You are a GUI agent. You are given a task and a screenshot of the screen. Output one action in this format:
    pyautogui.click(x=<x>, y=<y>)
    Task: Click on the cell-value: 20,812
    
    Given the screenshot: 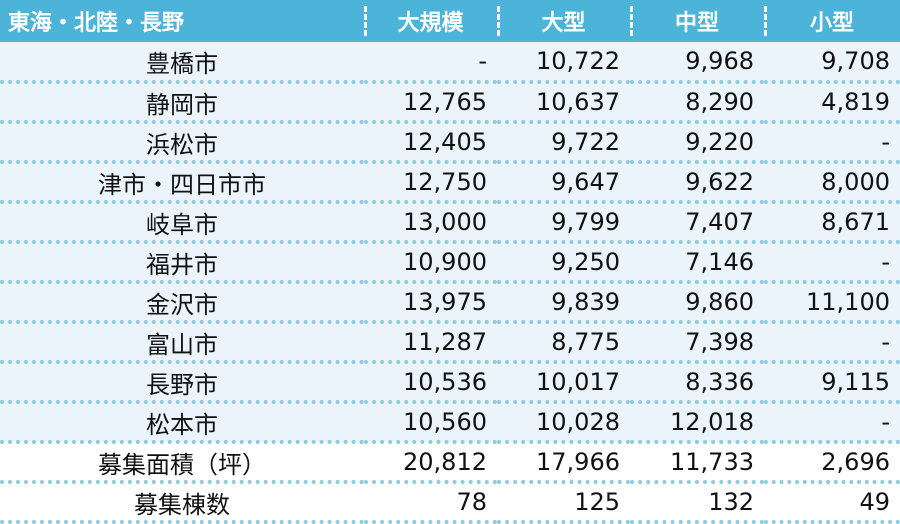 What is the action you would take?
    pyautogui.click(x=430, y=463)
    